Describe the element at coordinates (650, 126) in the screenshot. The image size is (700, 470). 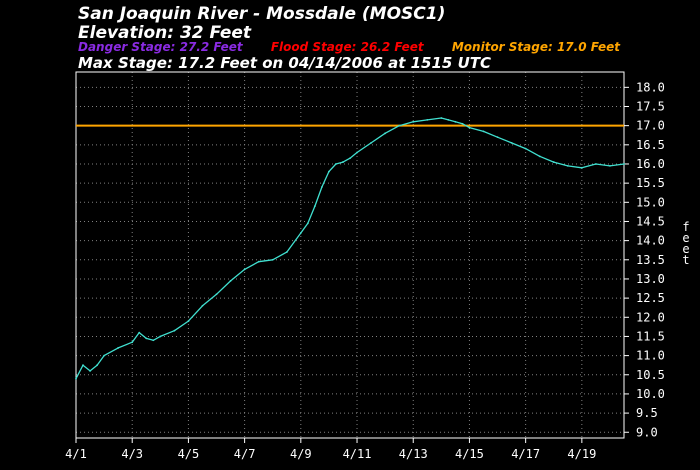
I see `y-tick-label: 17.0` at that location.